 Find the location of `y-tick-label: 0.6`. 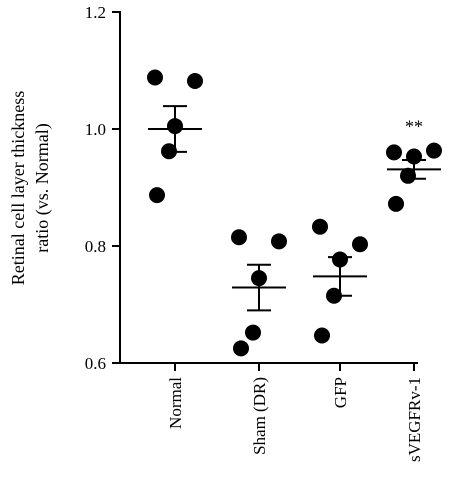

y-tick-label: 0.6 is located at coordinates (95, 363).